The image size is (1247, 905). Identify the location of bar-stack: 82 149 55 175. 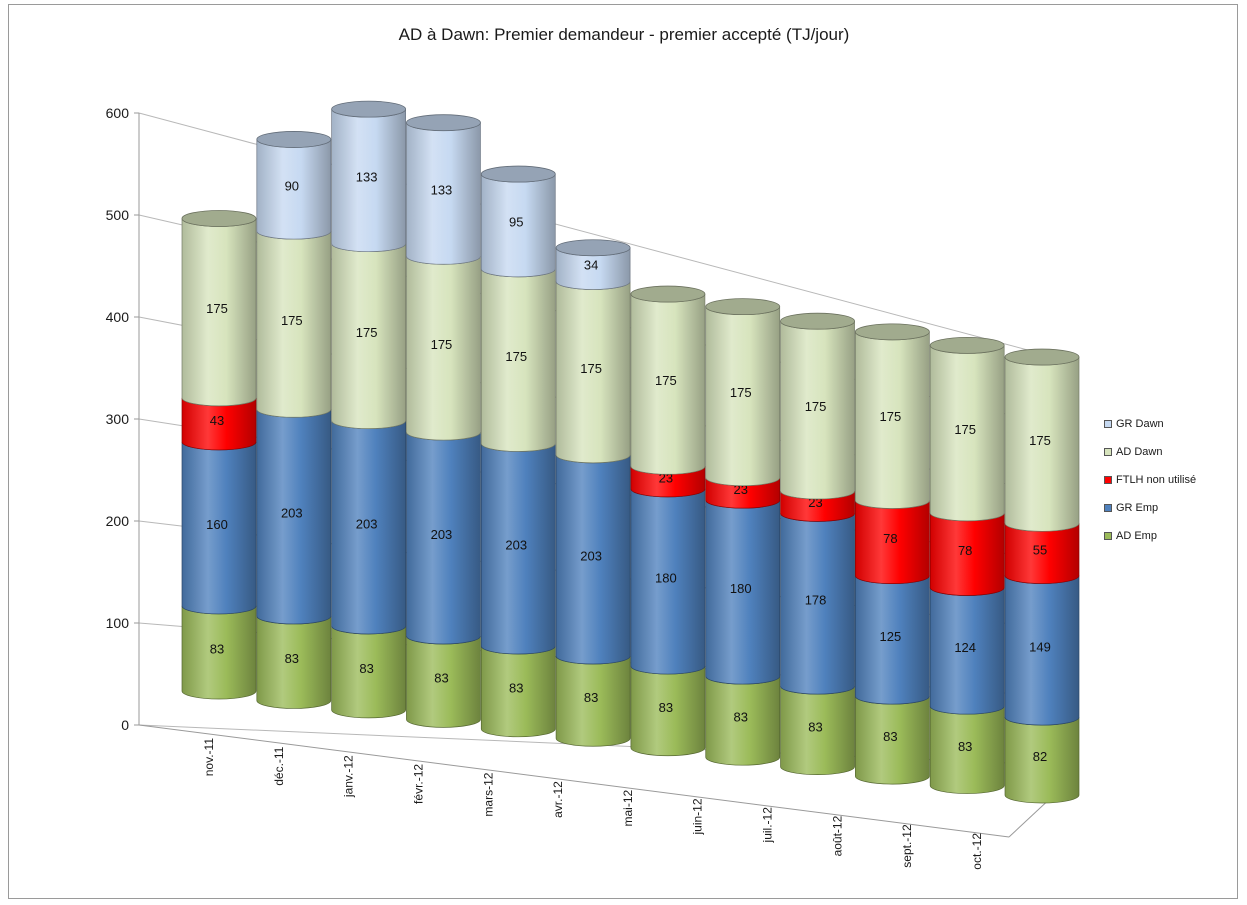
(1042, 576).